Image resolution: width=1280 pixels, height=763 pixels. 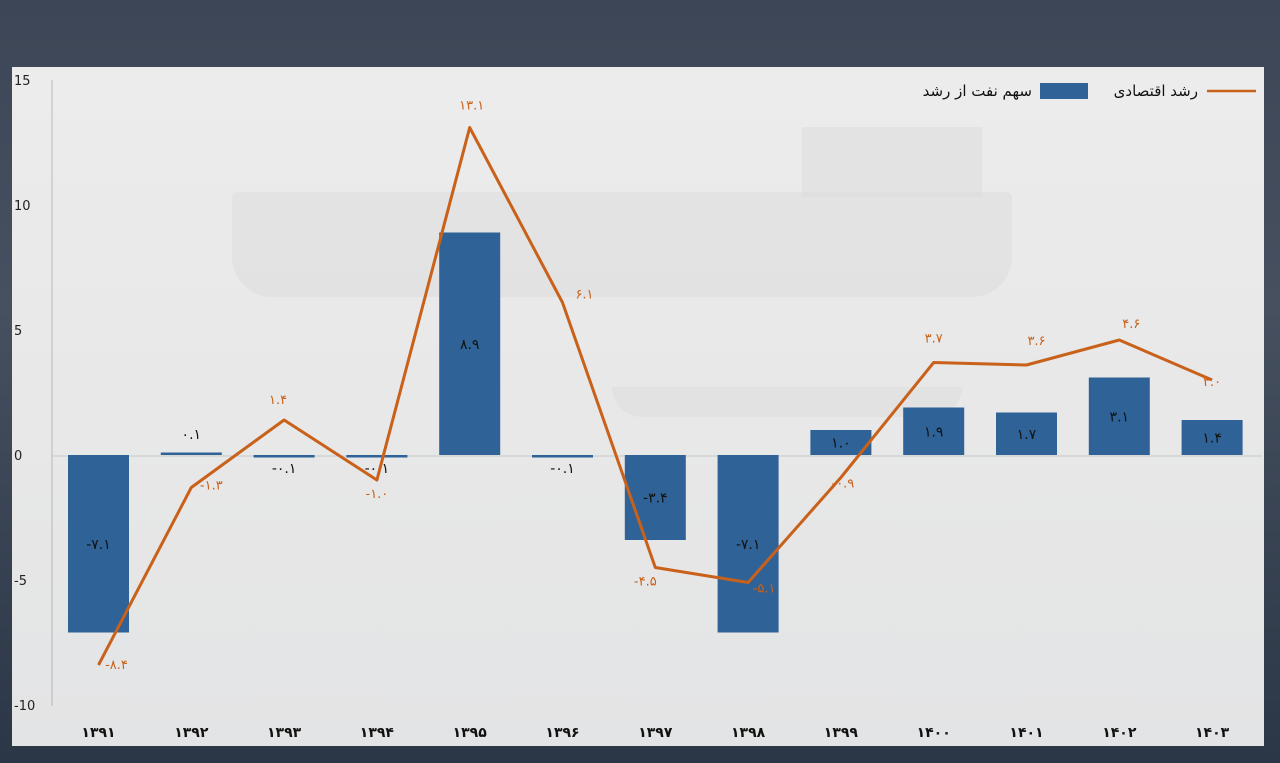 What do you see at coordinates (278, 400) in the screenshot?
I see `line-data-label: ۱.۴` at bounding box center [278, 400].